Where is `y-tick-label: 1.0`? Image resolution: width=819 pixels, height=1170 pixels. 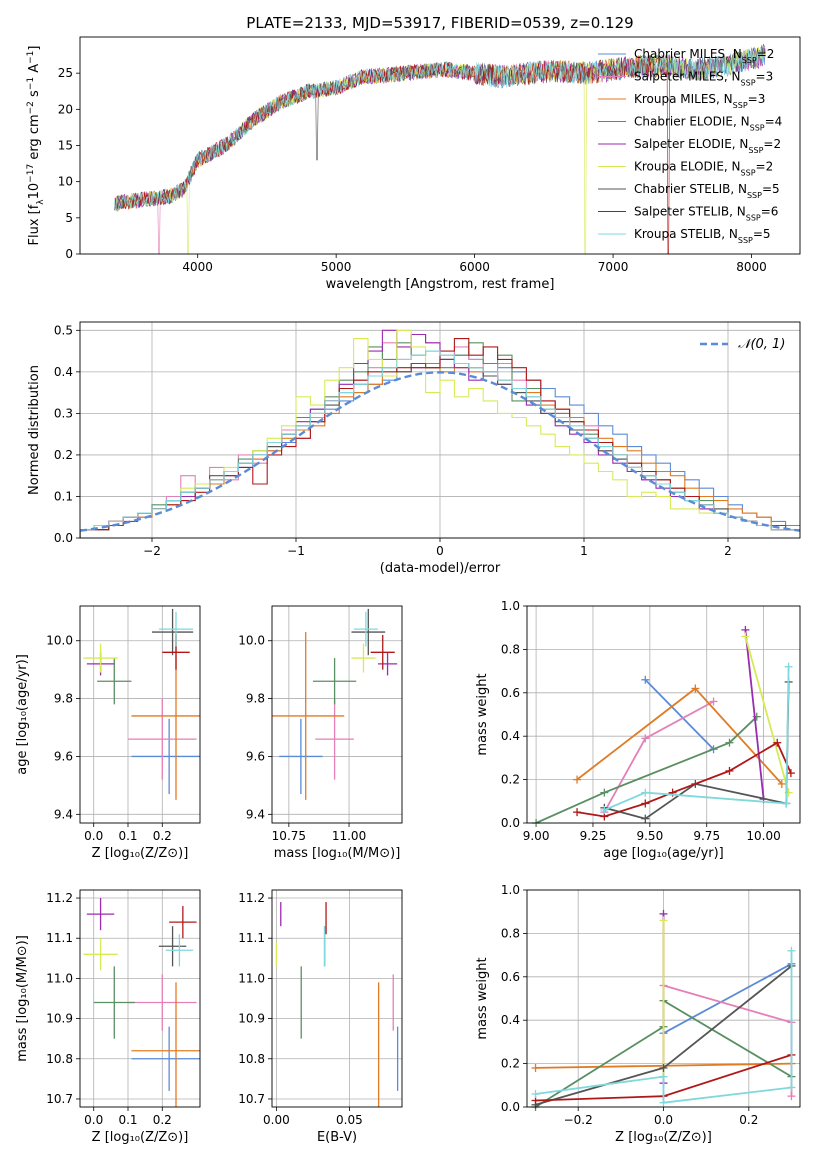 y-tick-label: 1.0 is located at coordinates (510, 606).